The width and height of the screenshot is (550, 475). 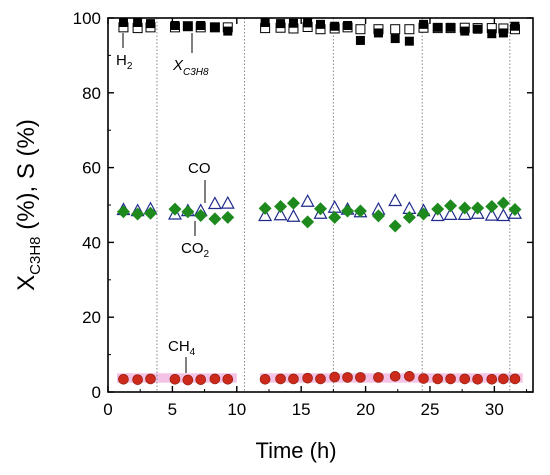 What do you see at coordinates (365, 409) in the screenshot?
I see `x-tick-label-20: 20` at bounding box center [365, 409].